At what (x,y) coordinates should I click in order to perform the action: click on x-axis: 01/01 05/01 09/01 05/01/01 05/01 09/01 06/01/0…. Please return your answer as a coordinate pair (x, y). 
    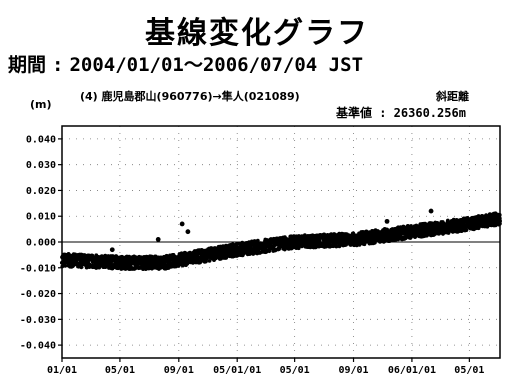
    Looking at the image, I should click on (265, 367).